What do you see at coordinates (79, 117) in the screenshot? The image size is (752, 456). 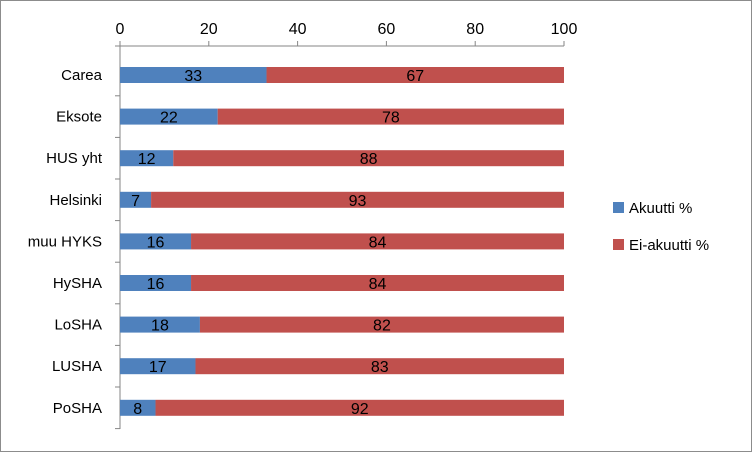 I see `y-tick-label: Eksote` at bounding box center [79, 117].